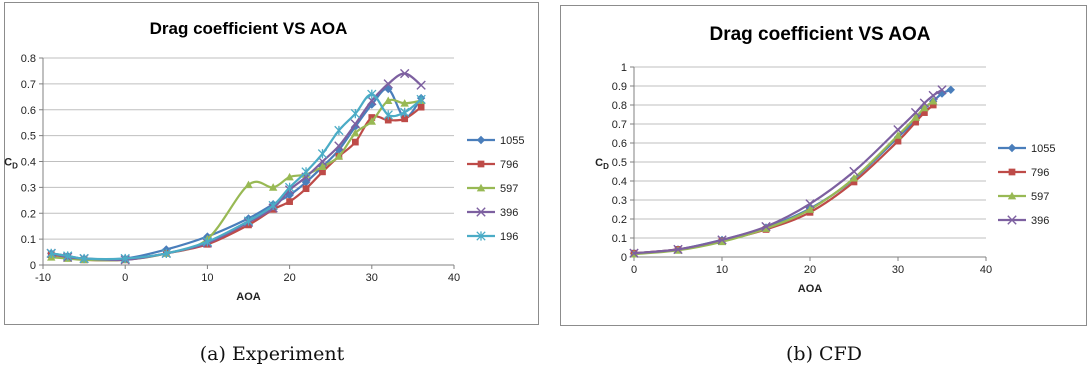 This screenshot has width=1090, height=376. What do you see at coordinates (249, 28) in the screenshot?
I see `chart-title: Drag coefficient VS AOA` at bounding box center [249, 28].